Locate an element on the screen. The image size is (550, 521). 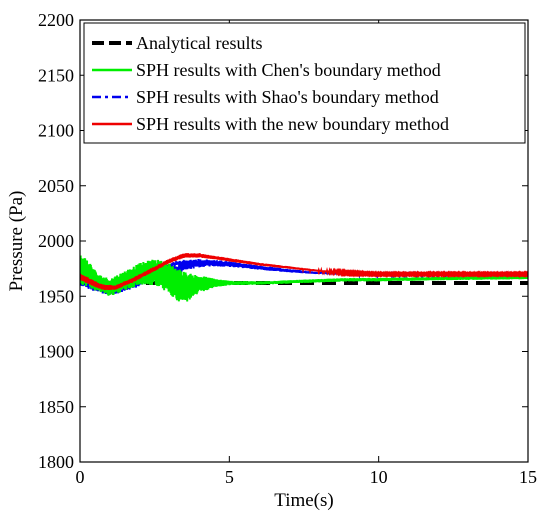
x-axis-label: Time(s) is located at coordinates (303, 500).